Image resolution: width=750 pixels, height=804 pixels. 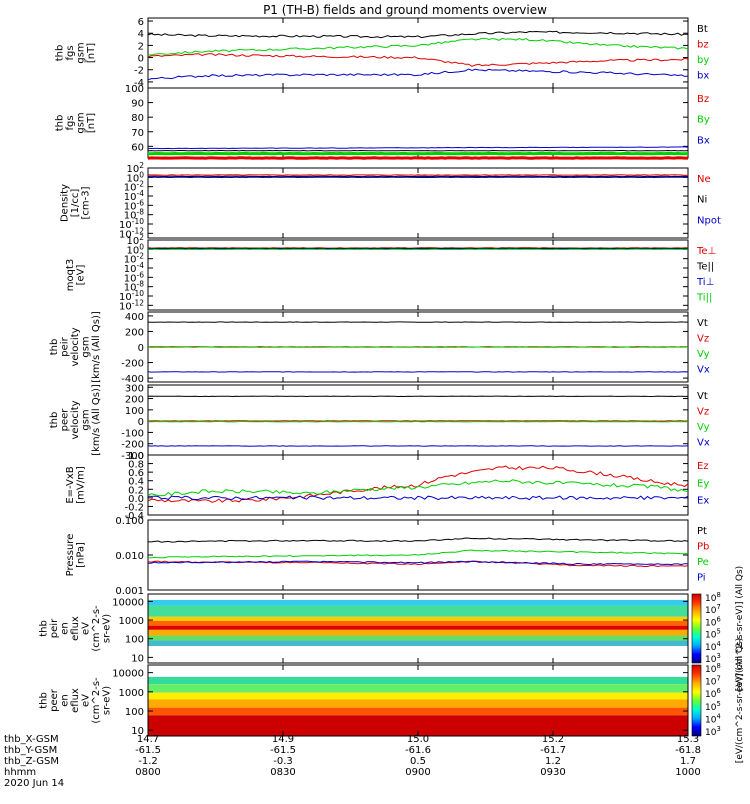 What do you see at coordinates (552, 772) in the screenshot?
I see `footer-value-hhmm: 0930` at bounding box center [552, 772].